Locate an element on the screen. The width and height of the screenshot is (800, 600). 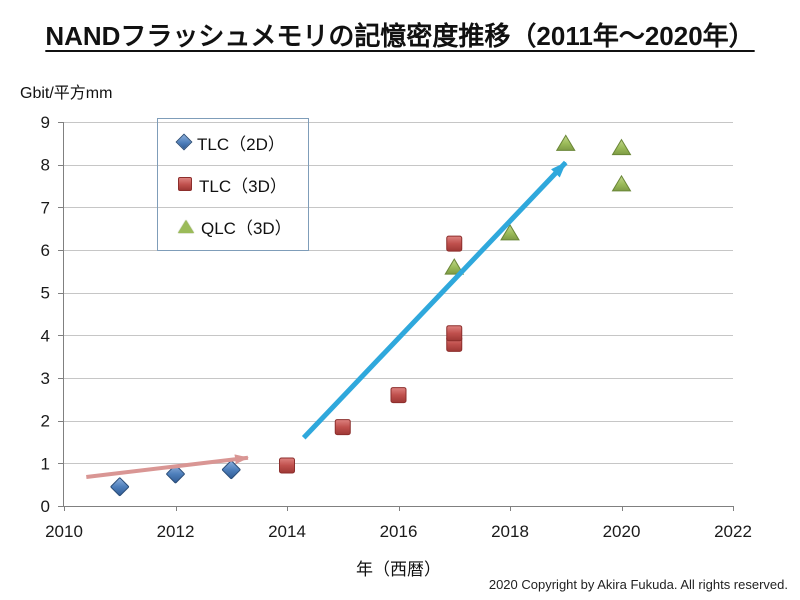
legend-label: TLC（3D） is located at coordinates (243, 186).